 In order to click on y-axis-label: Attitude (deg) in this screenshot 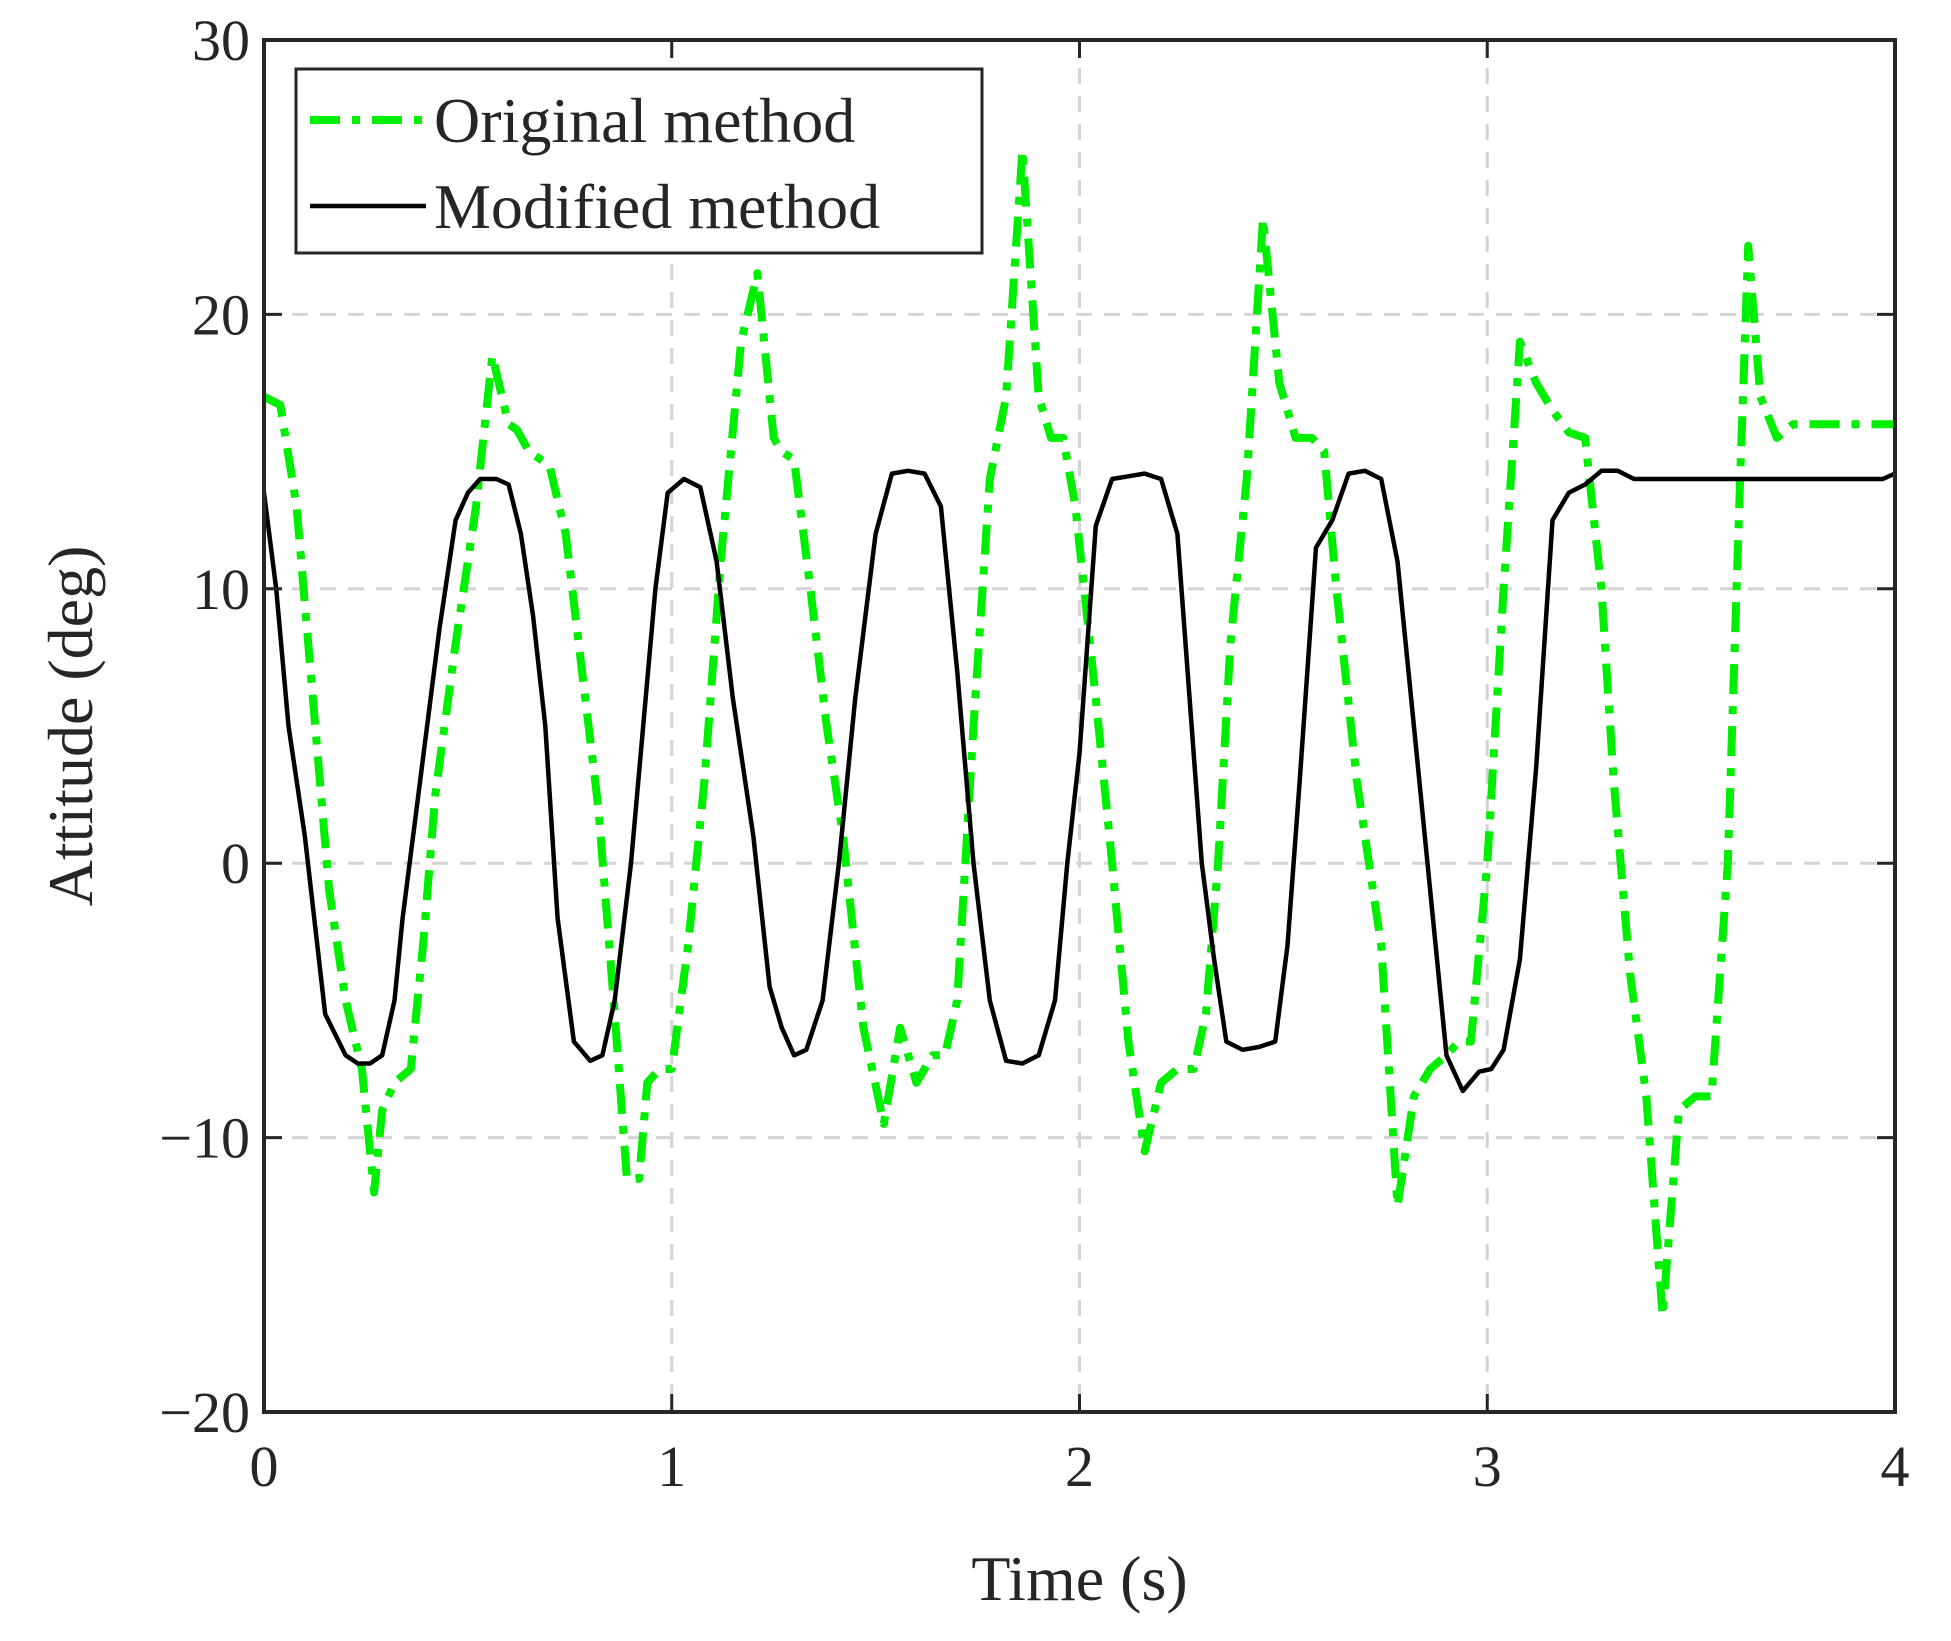, I will do `click(70, 726)`.